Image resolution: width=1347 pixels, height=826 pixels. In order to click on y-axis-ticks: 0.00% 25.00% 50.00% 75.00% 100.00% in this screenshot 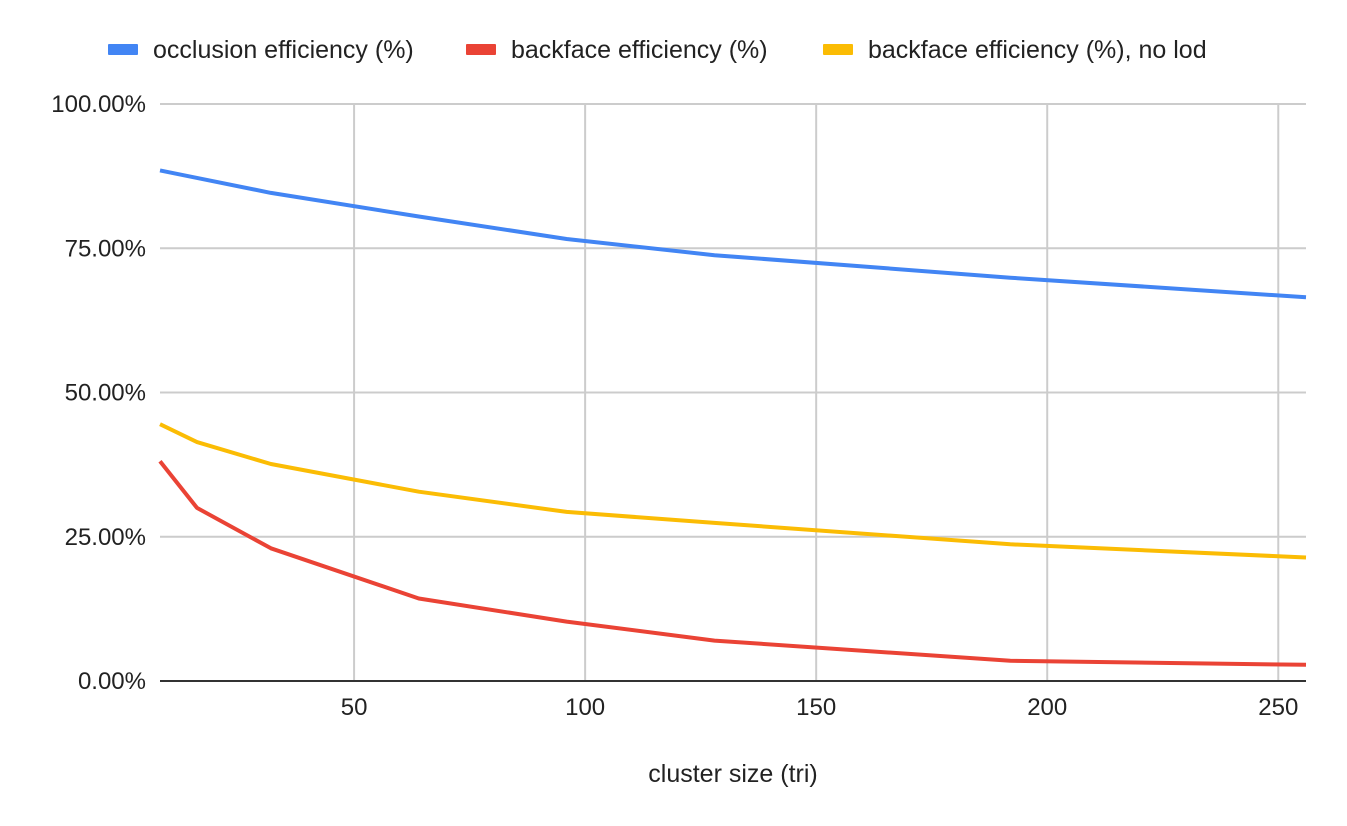, I will do `click(98, 393)`.